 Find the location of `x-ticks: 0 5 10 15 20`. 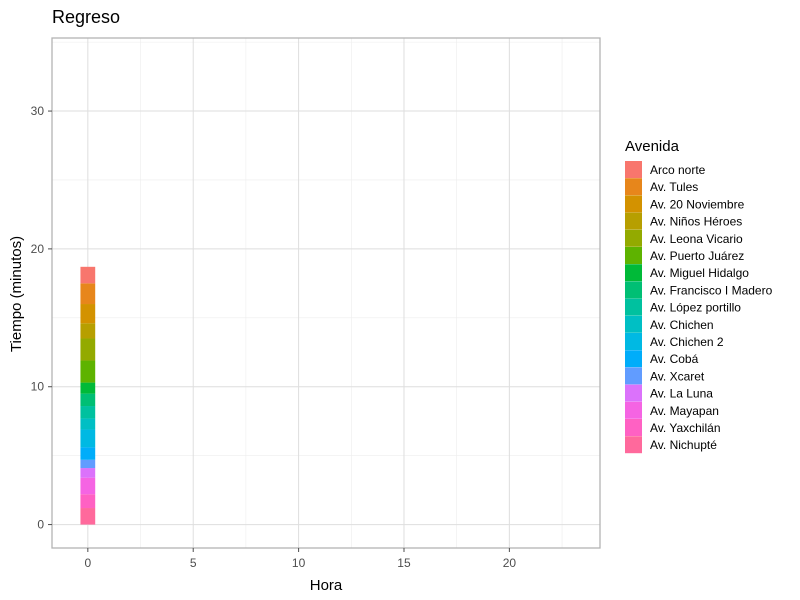

x-ticks: 0 5 10 15 20 is located at coordinates (300, 559).